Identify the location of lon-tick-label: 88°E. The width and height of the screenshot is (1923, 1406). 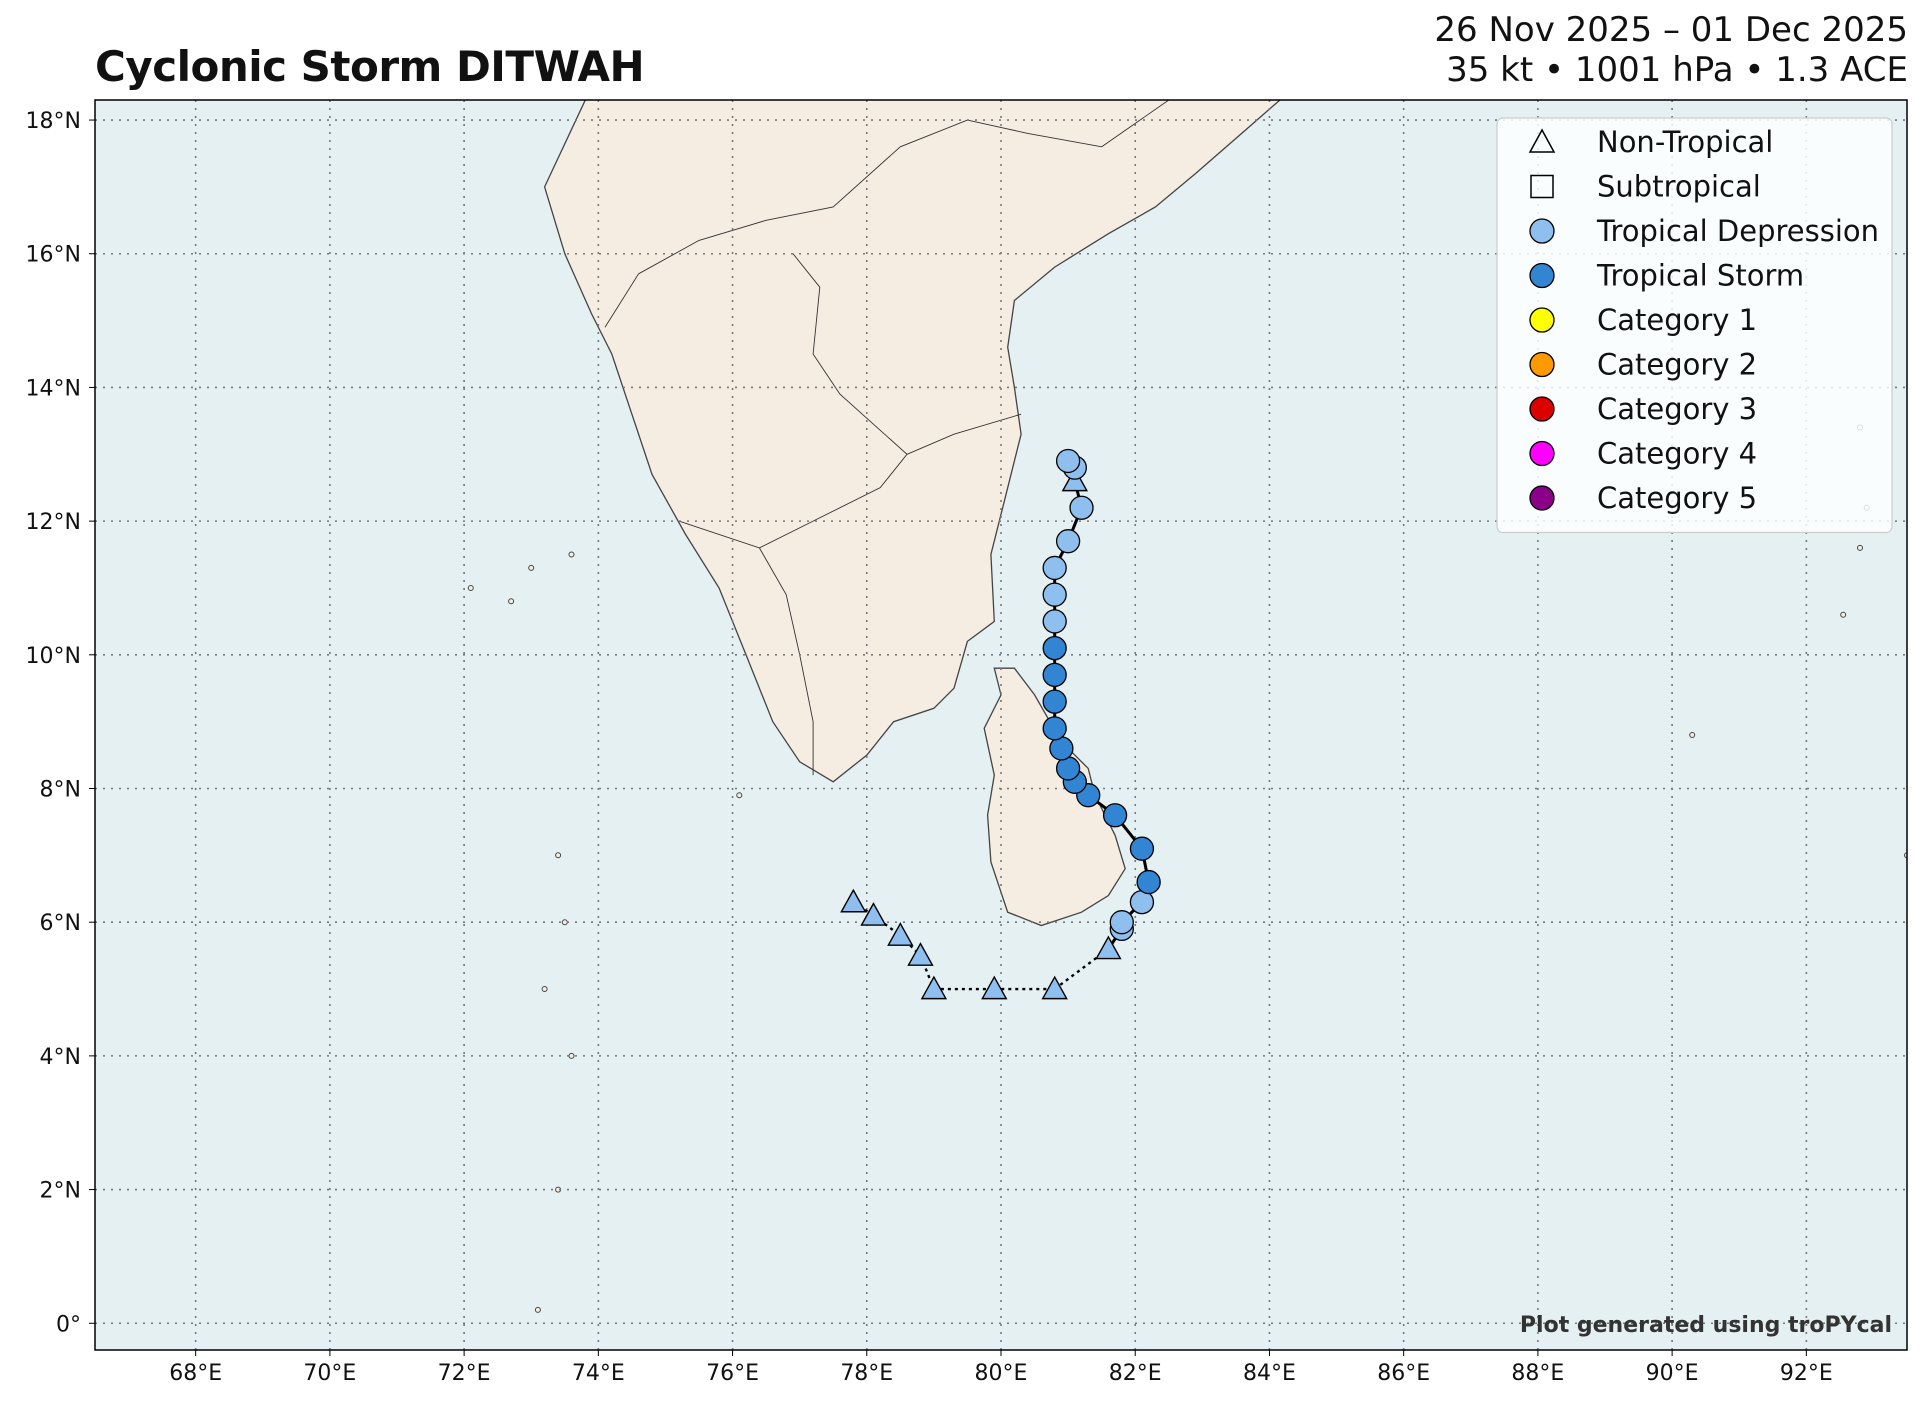
(1537, 1373).